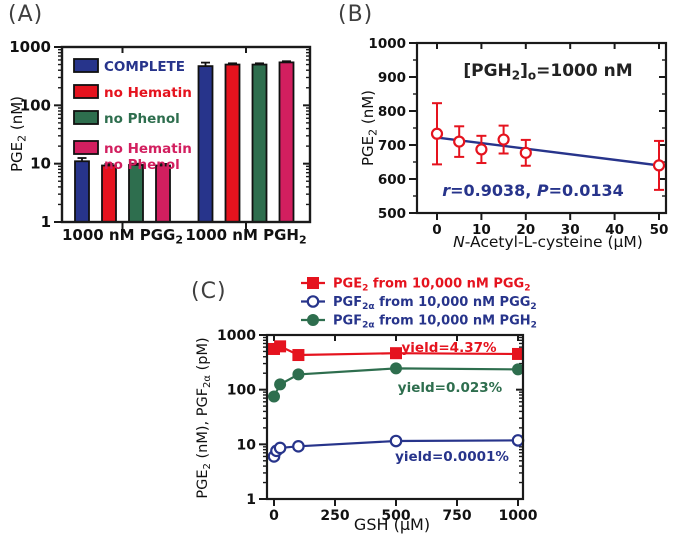  I want to click on x-tick-label: 750, so click(456, 516).